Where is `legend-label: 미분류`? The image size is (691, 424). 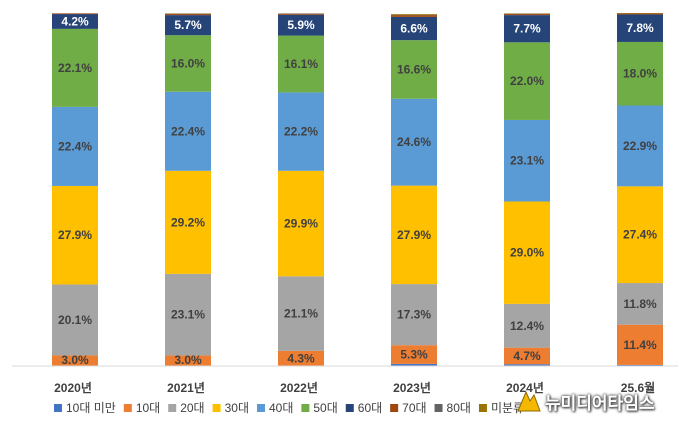 legend-label: 미분류 is located at coordinates (507, 408).